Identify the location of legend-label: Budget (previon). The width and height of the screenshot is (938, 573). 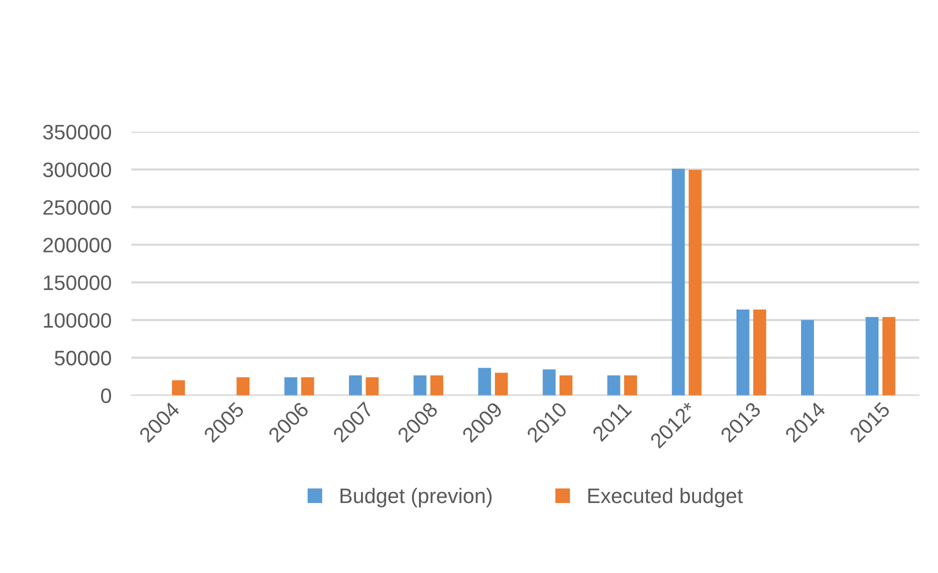
(416, 498).